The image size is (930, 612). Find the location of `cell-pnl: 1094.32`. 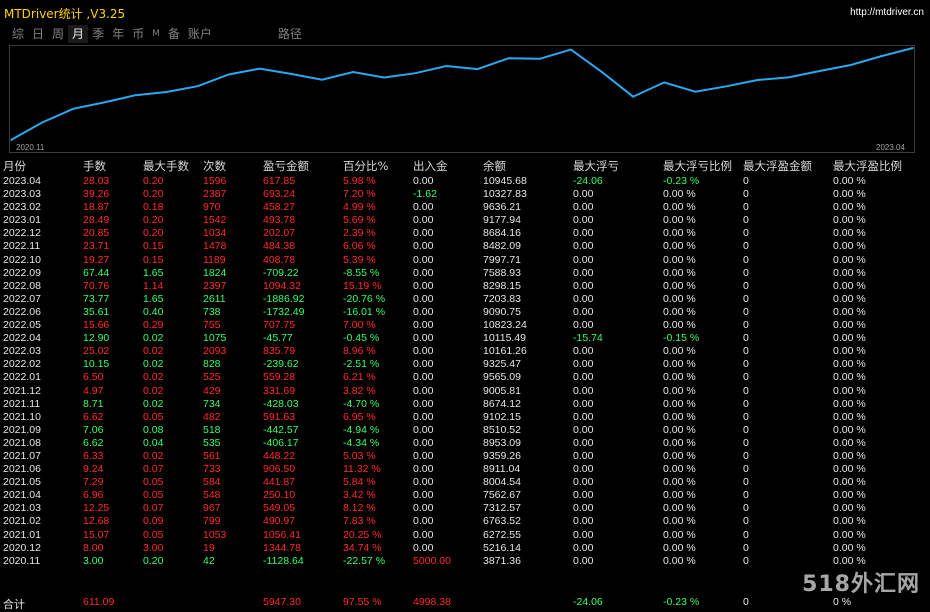

cell-pnl: 1094.32 is located at coordinates (282, 285).